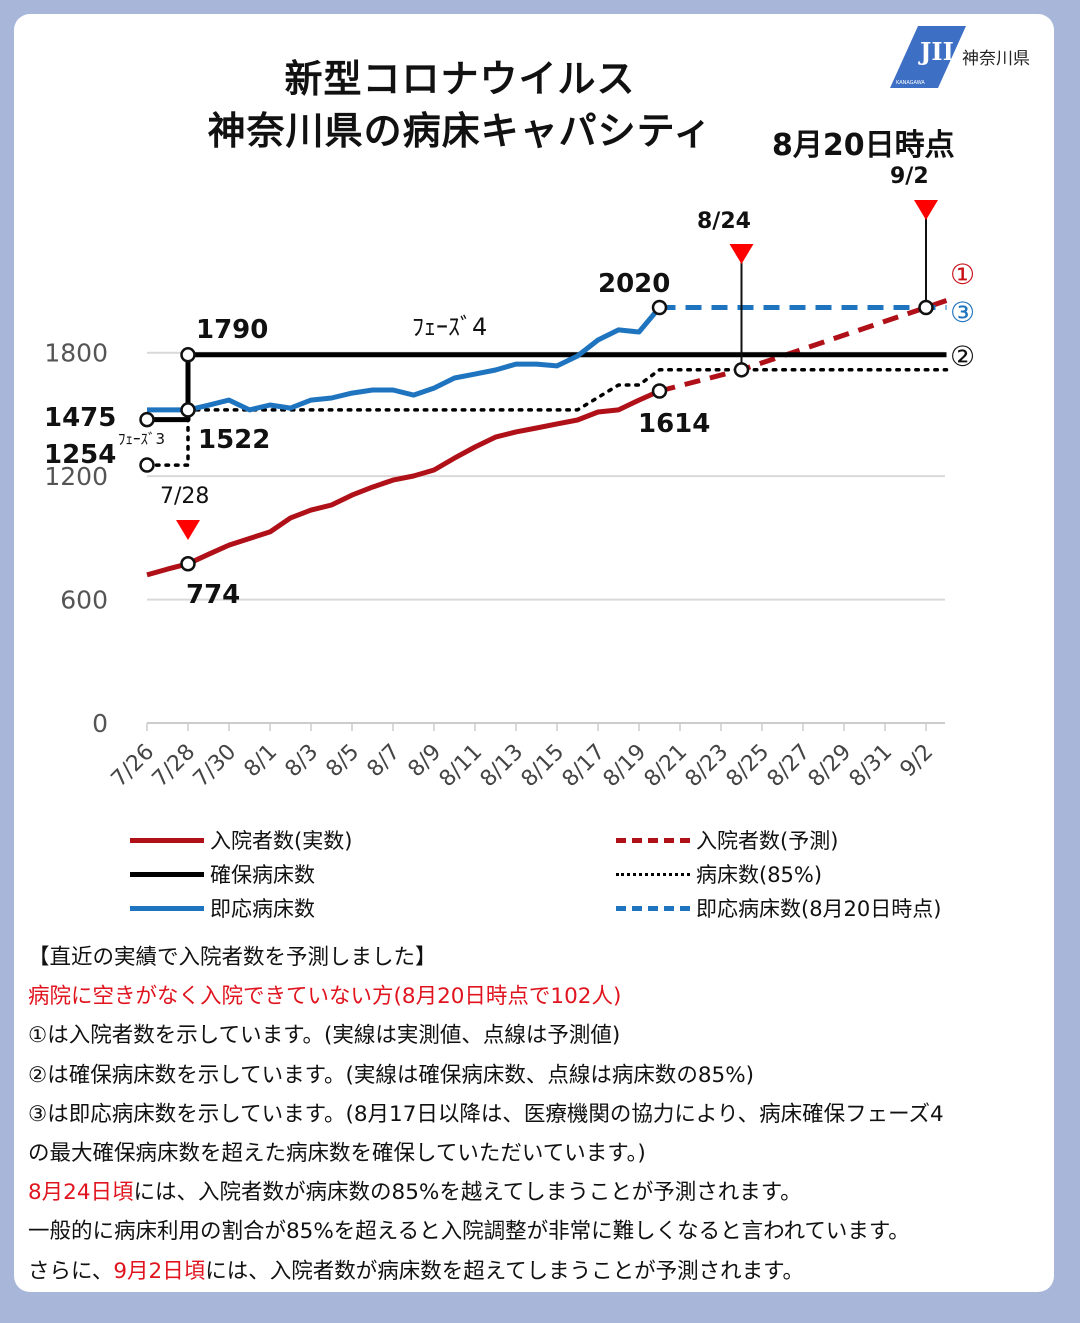 The height and width of the screenshot is (1323, 1080). What do you see at coordinates (80, 455) in the screenshot?
I see `label-1254: 1254` at bounding box center [80, 455].